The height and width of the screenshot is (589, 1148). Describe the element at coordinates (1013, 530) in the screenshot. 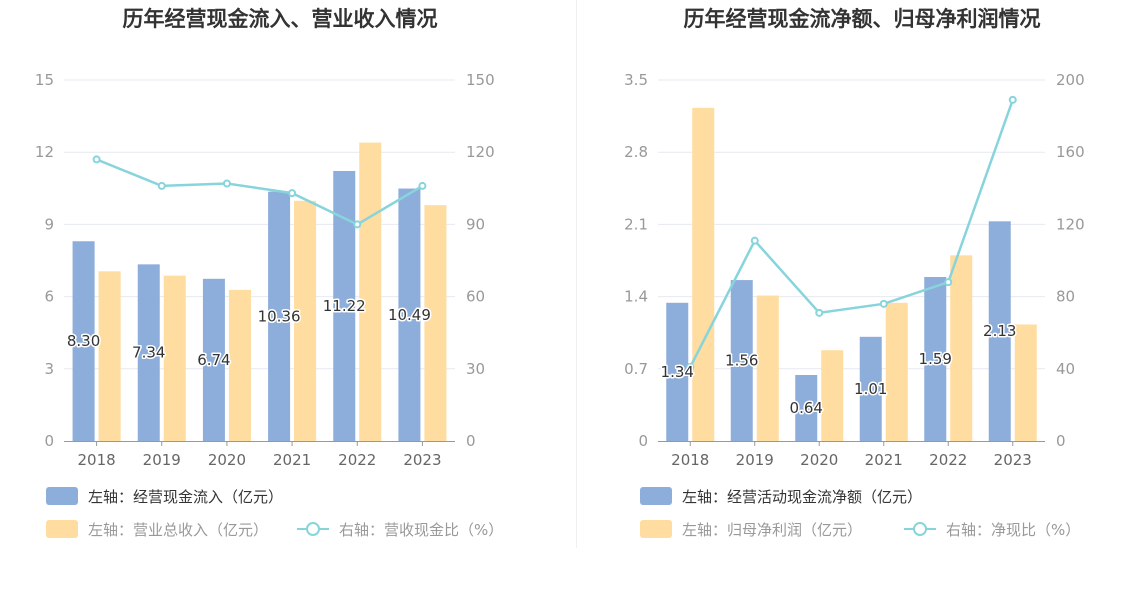

I see `legend-label: 右轴：净现比（%）` at that location.